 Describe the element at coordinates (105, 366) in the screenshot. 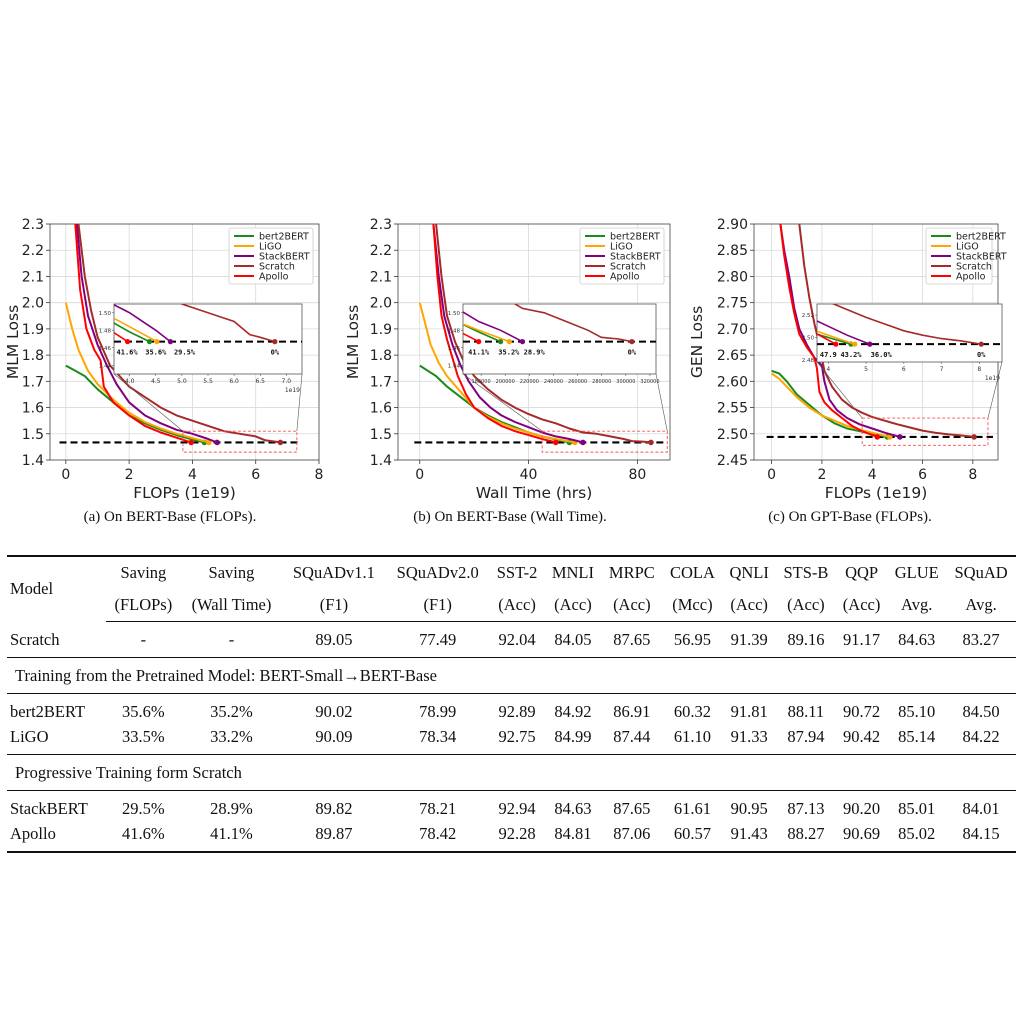

I see `inset-y-tick-label: 1.44` at that location.